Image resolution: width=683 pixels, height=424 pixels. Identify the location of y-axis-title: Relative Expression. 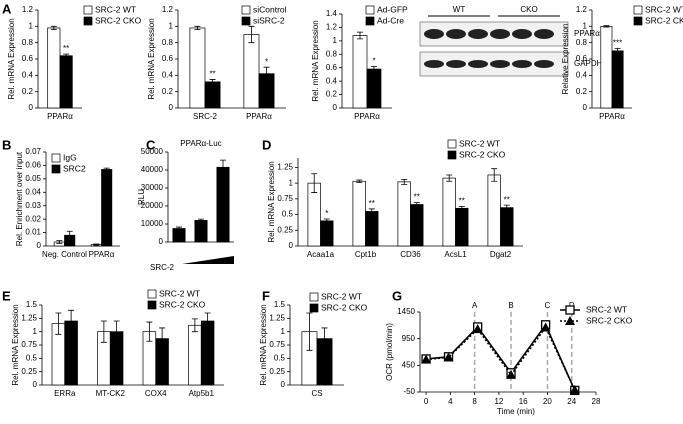
(565, 59).